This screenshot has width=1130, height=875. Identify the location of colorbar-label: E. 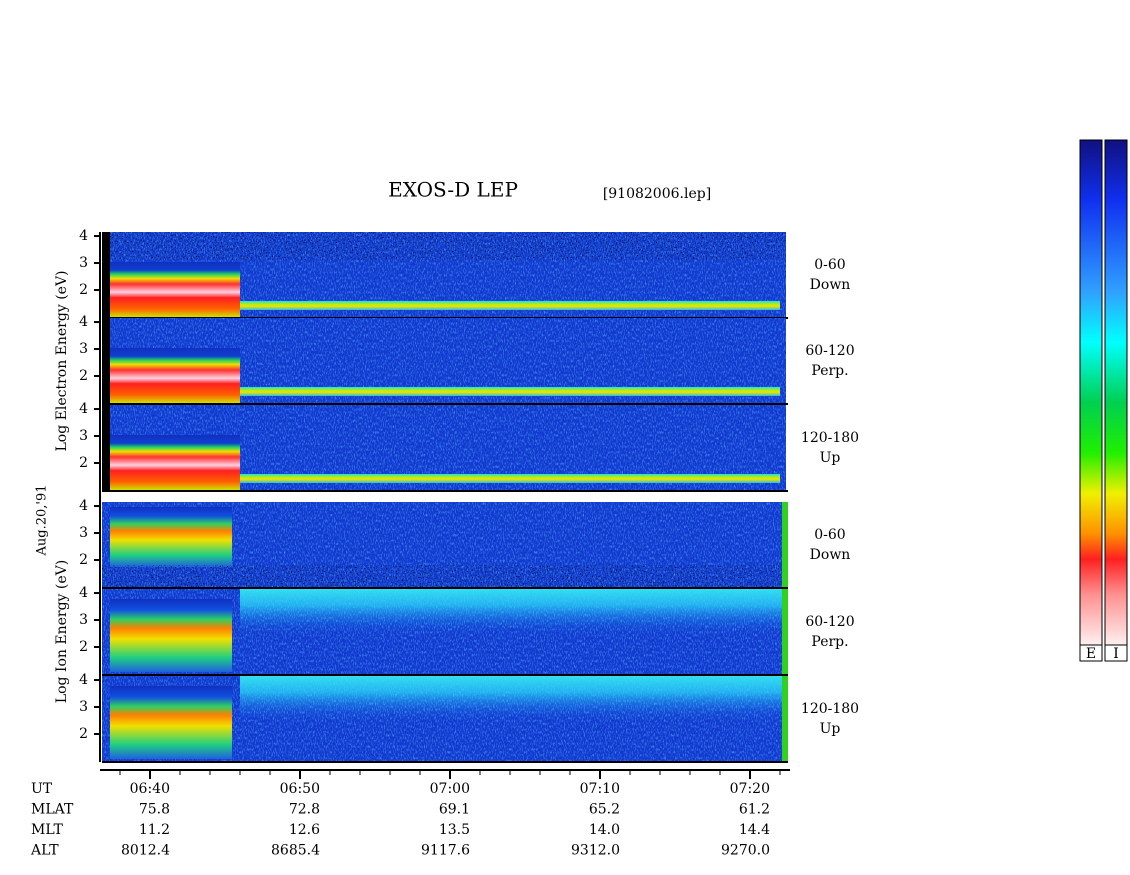
(1091, 654).